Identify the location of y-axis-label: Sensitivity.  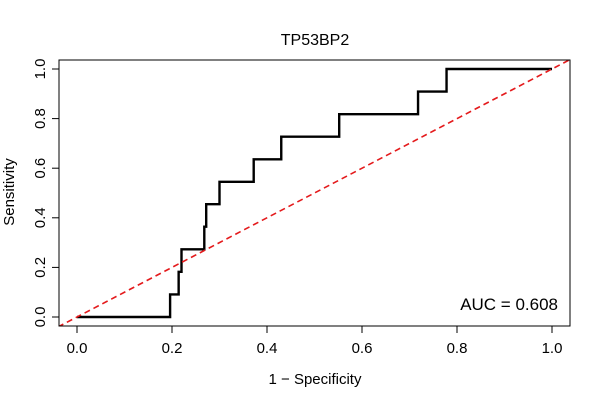
(9, 192).